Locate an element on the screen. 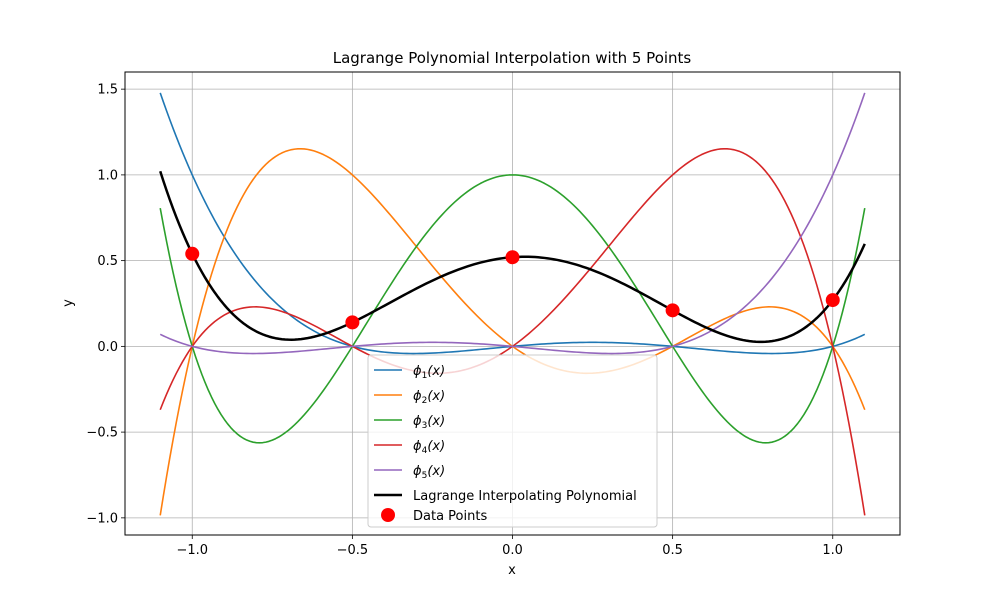 This screenshot has height=600, width=1000. legend-swatch-data-points is located at coordinates (388, 515).